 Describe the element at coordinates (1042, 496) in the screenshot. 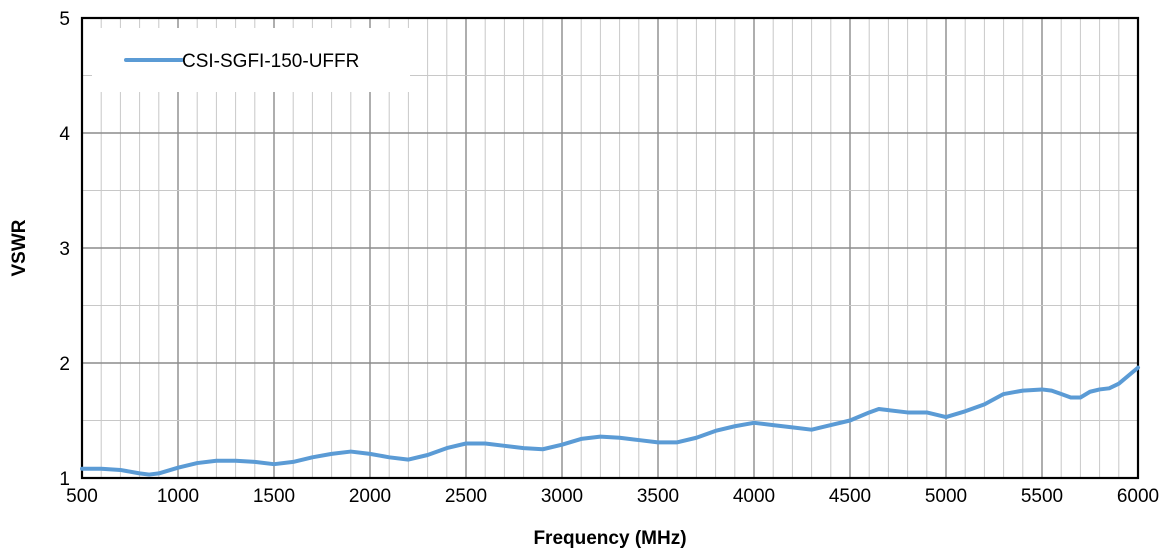

I see `x-tick-label: 5500` at that location.